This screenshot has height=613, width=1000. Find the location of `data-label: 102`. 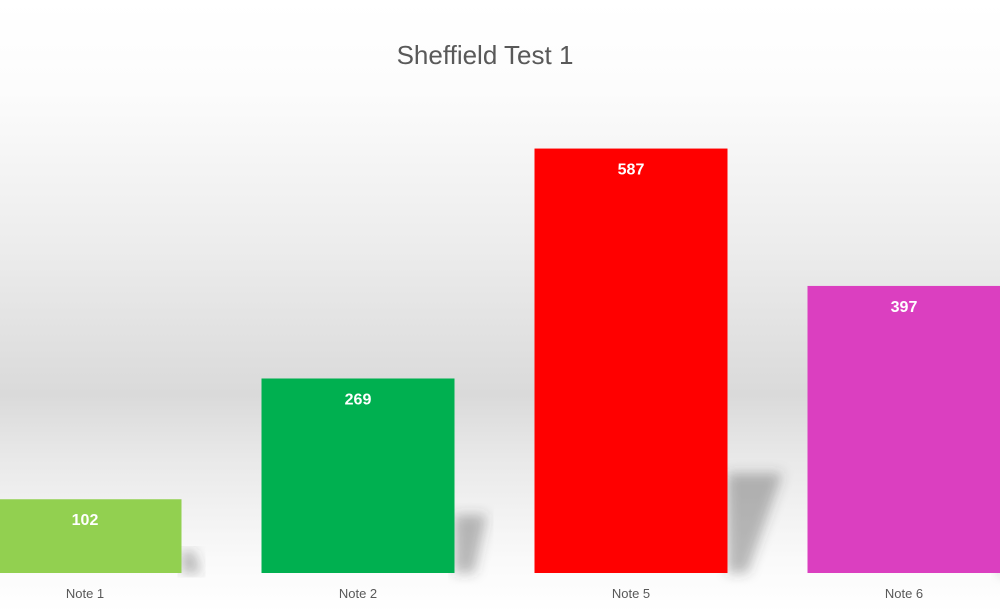

data-label: 102 is located at coordinates (85, 520).